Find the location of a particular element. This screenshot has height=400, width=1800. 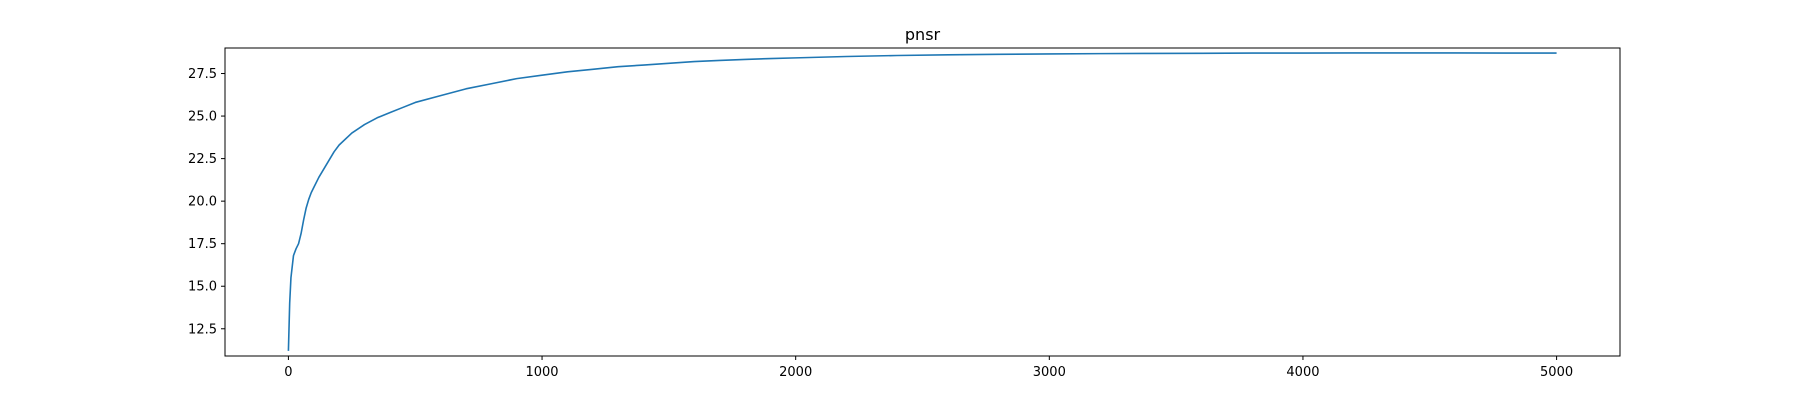

x-axis-ticks: 0 1000 2000 3000 4000 5000 is located at coordinates (928, 368).